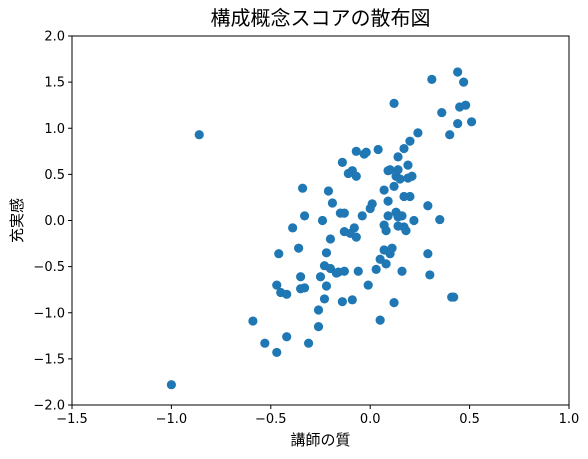 This screenshot has height=459, width=588. Describe the element at coordinates (54, 175) in the screenshot. I see `y-tick-label: 0.5` at that location.